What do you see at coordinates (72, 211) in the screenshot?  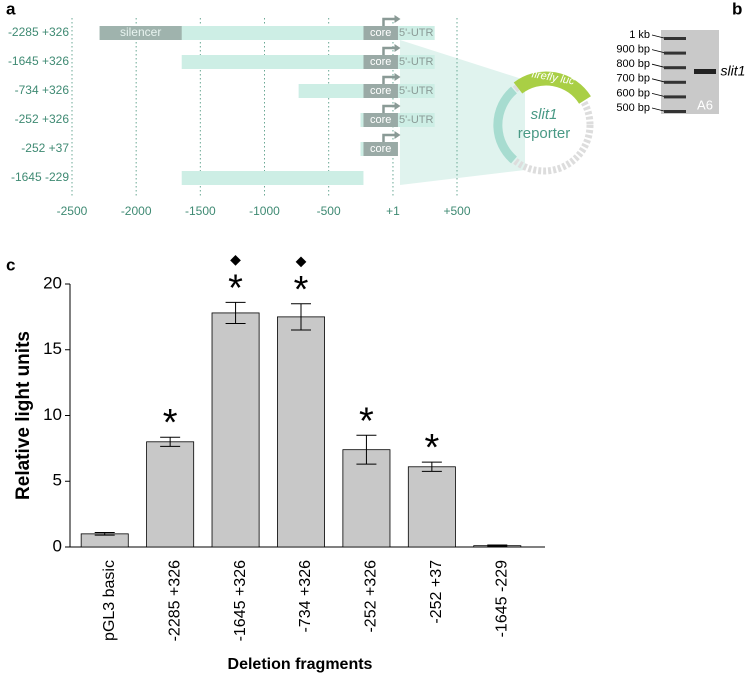 I see `x-tick-label: -2500` at bounding box center [72, 211].